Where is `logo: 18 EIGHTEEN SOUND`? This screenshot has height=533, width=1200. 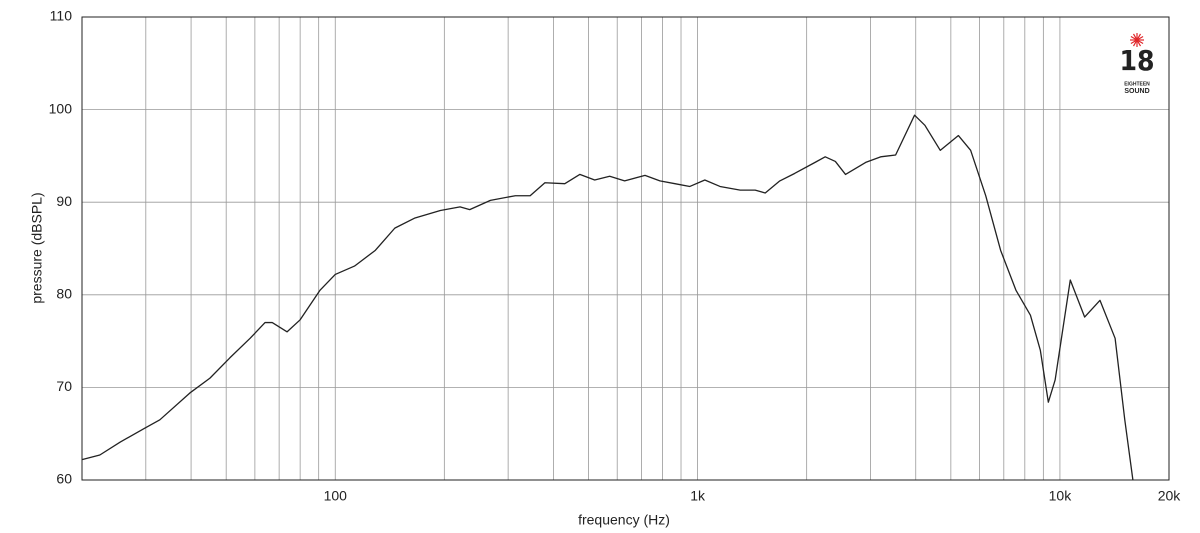
logo: 18 EIGHTEEN SOUND is located at coordinates (1136, 69).